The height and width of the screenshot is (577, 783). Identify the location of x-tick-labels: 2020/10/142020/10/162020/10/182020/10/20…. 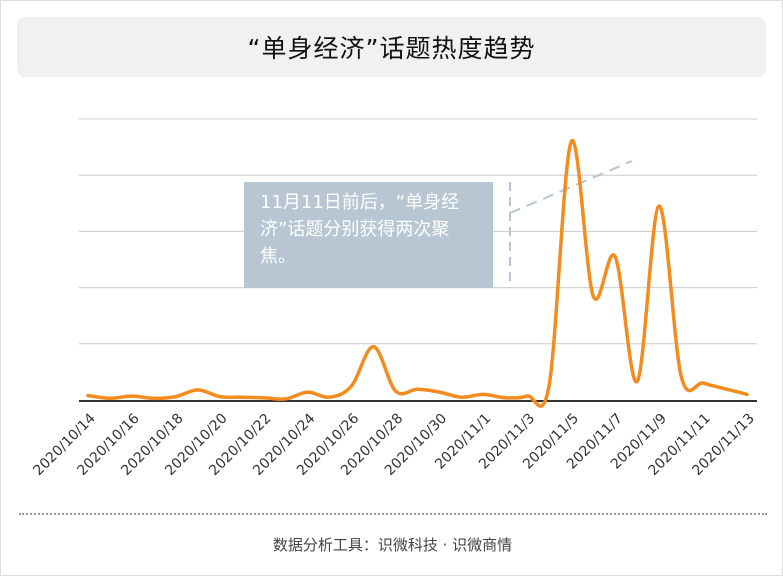
(393, 444).